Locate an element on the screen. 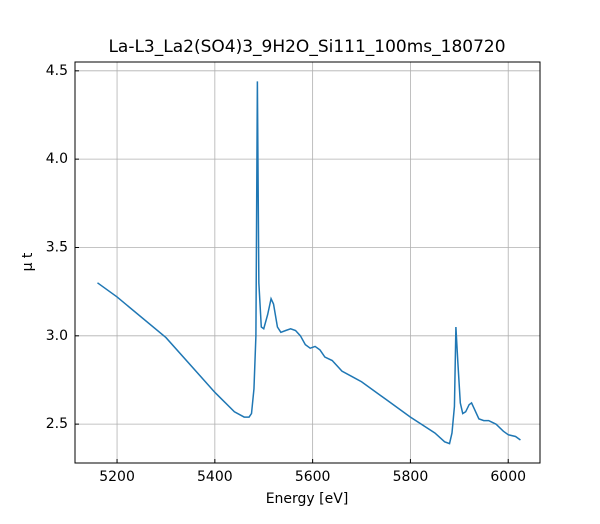  x-tick-label: 5800 is located at coordinates (411, 477).